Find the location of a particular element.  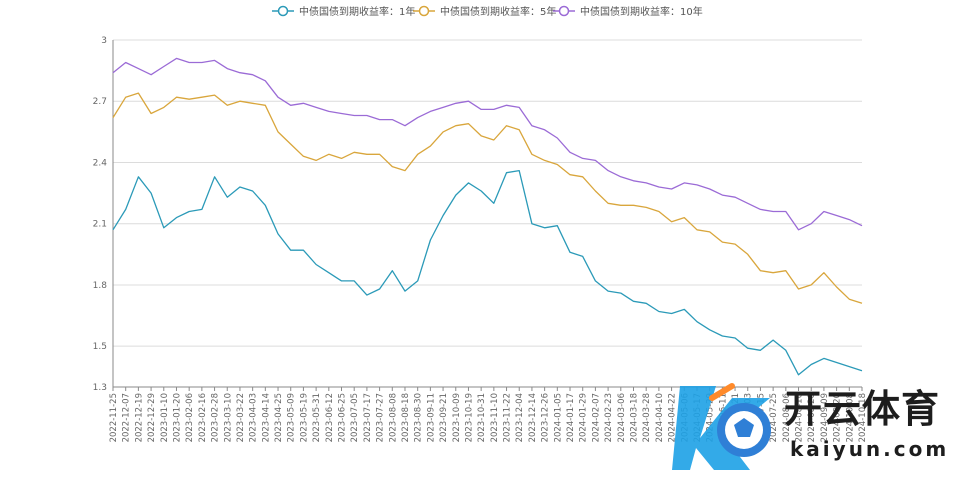

x-tick-label: 2024-04-22 is located at coordinates (673, 417).